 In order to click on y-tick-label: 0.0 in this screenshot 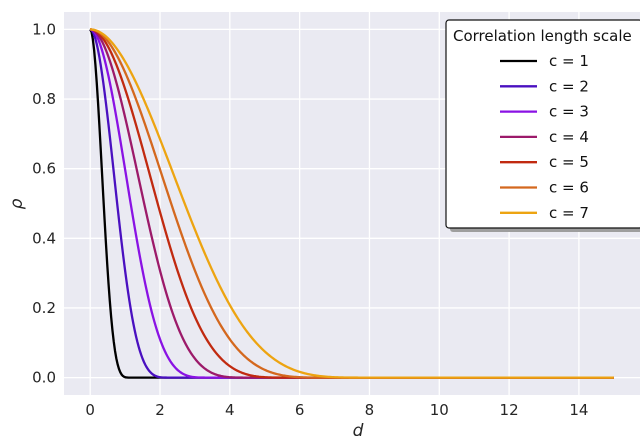, I will do `click(44, 378)`.